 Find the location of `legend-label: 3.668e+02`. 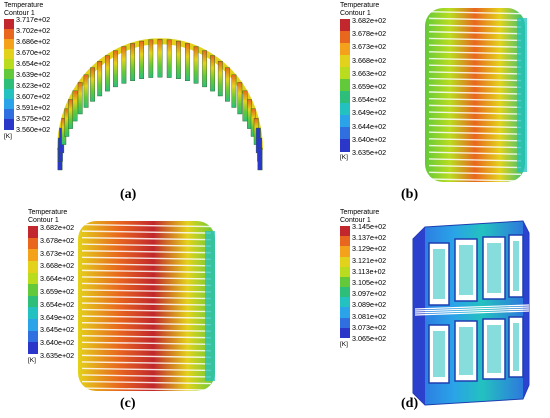

legend-label: 3.668e+02 is located at coordinates (369, 60).